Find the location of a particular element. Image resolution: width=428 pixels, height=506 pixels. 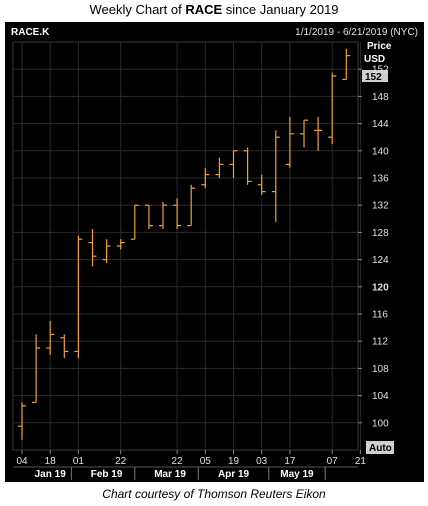

y-tick-label: 112 is located at coordinates (380, 342).